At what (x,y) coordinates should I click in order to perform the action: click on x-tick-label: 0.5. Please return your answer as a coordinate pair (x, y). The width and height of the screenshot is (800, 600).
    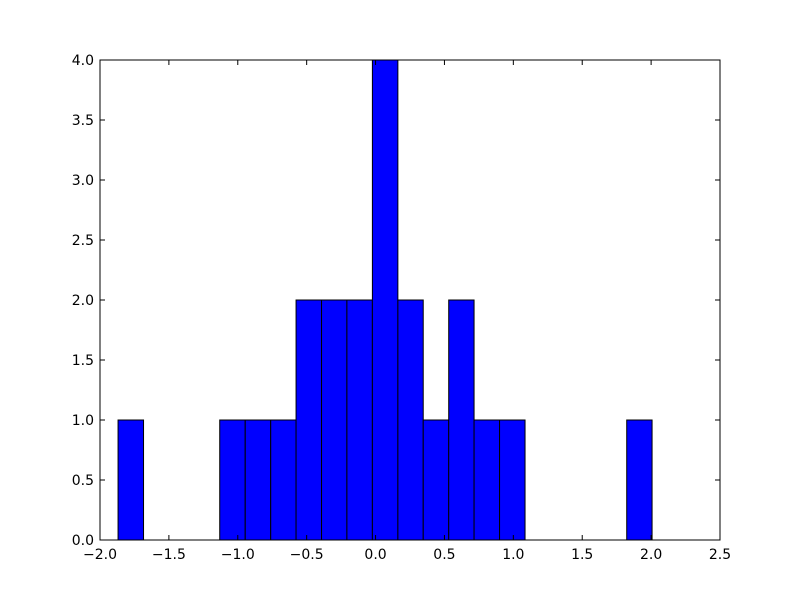
    Looking at the image, I should click on (444, 555).